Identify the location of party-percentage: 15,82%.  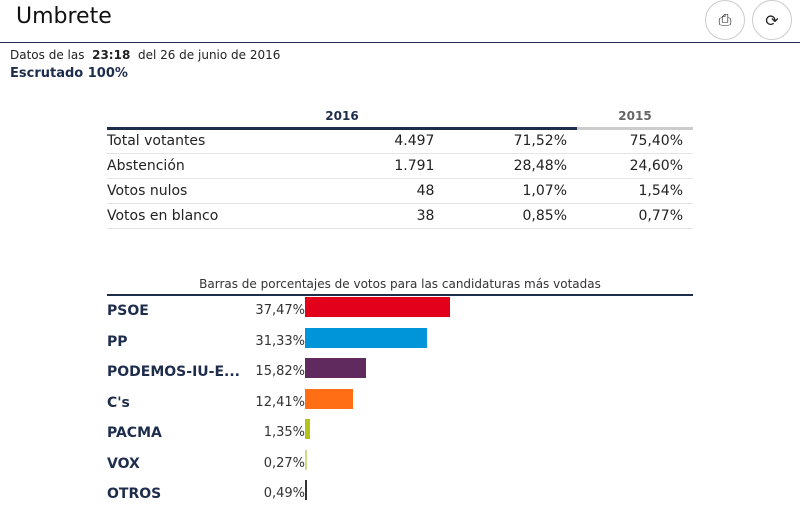
(280, 371).